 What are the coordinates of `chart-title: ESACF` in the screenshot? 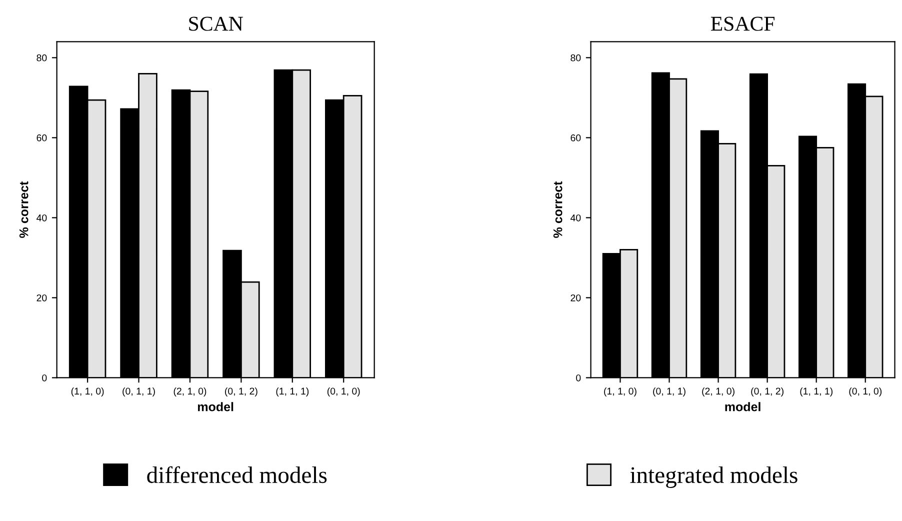 It's located at (742, 23).